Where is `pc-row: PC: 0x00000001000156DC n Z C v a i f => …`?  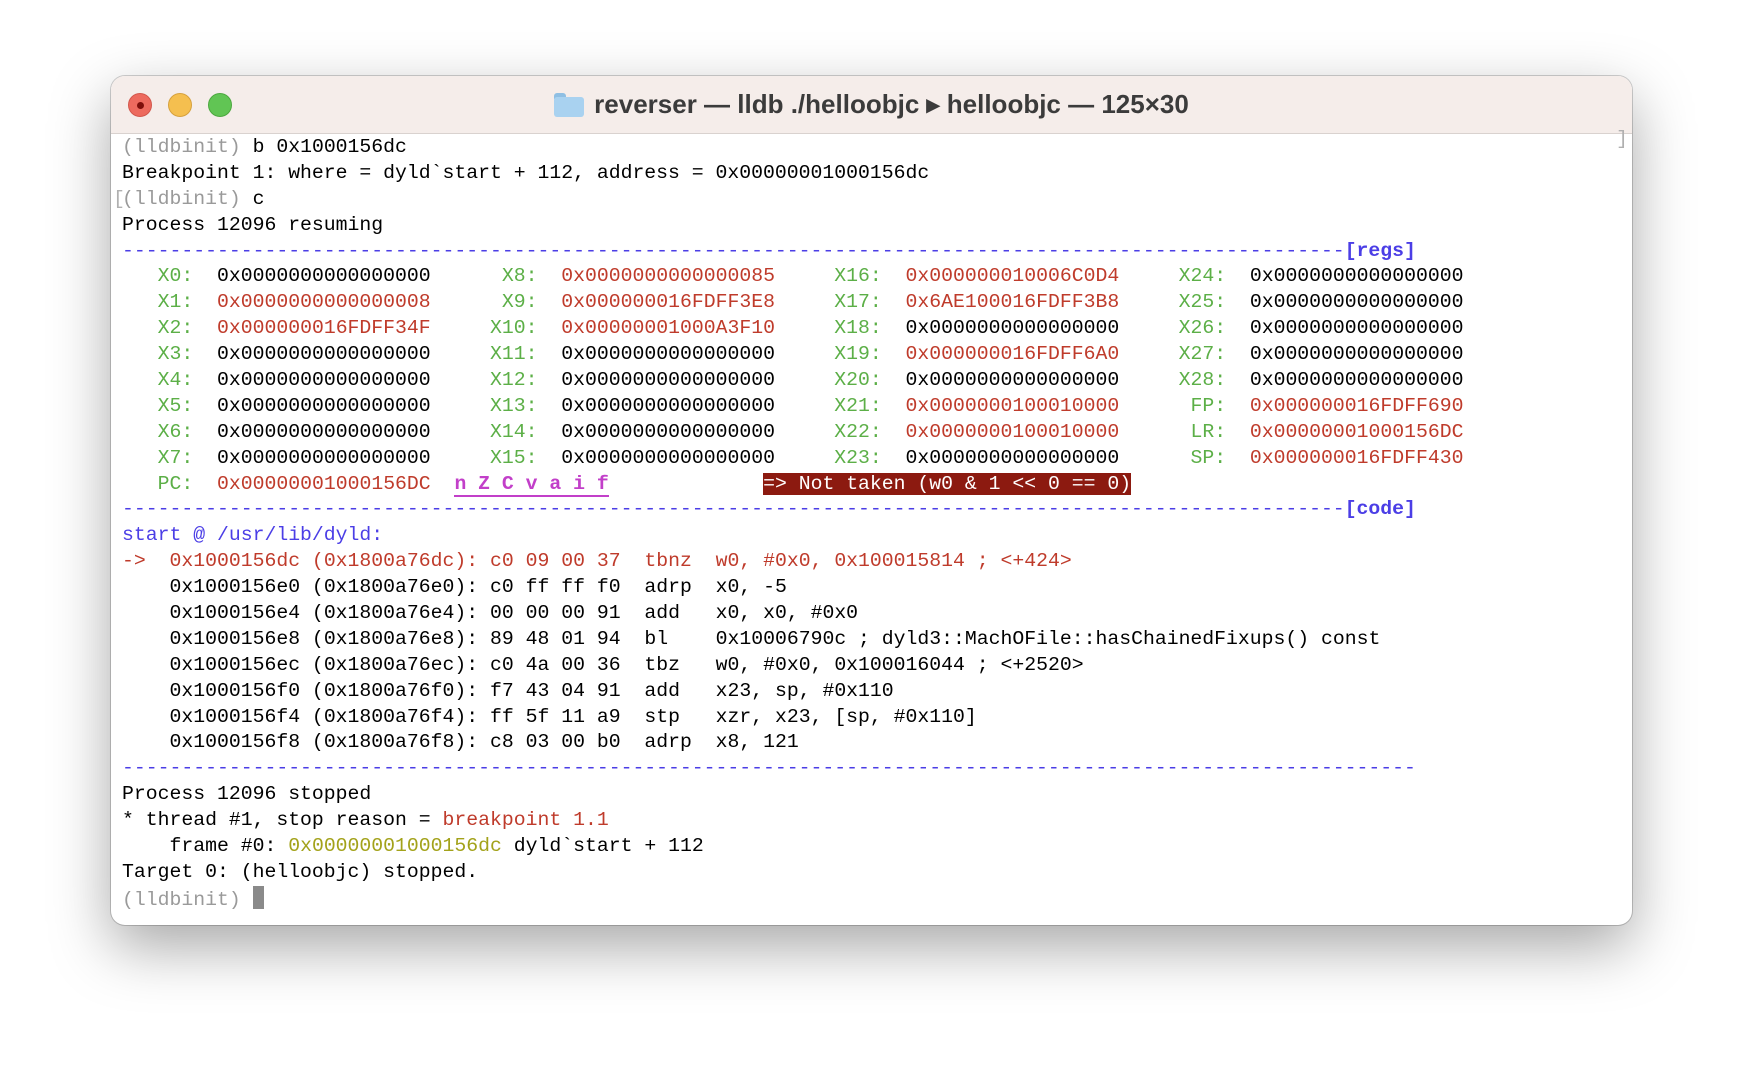
pc-row: PC: 0x00000001000156DC n Z C v a i f => … is located at coordinates (877, 485).